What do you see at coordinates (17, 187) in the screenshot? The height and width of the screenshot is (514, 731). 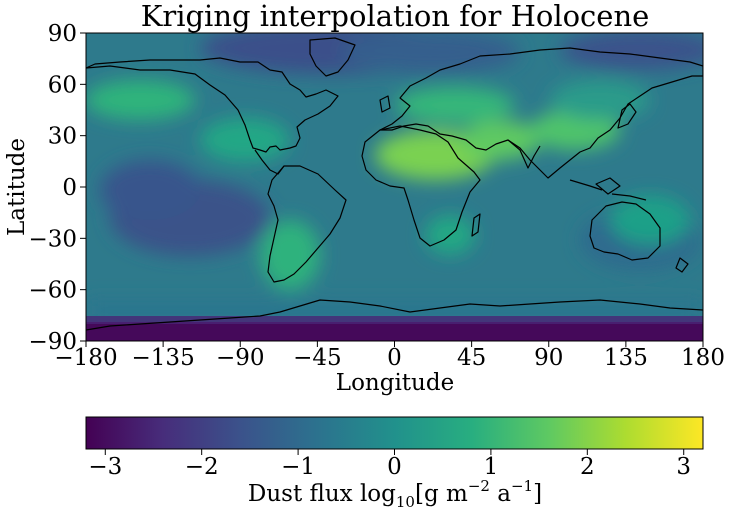 I see `y-axis-label: Latitude` at bounding box center [17, 187].